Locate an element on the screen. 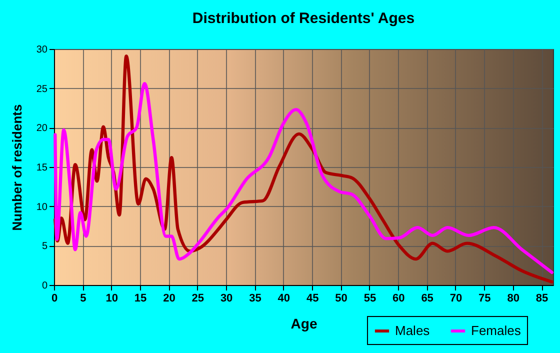  x-tick-label: 35 is located at coordinates (255, 298).